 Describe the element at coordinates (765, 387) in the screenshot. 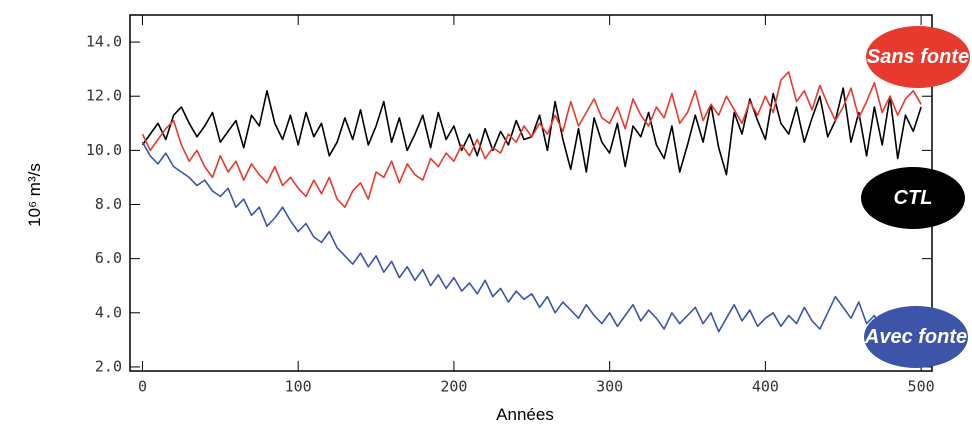

I see `x-tick-label: 400` at that location.